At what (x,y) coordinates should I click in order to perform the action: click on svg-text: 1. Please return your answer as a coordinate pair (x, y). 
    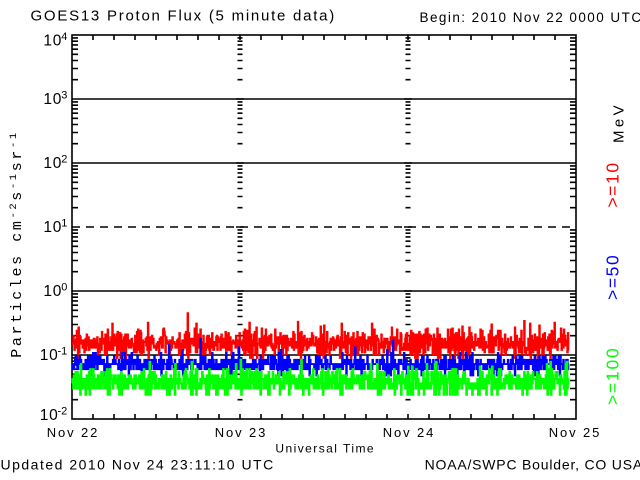
    Looking at the image, I should click on (64, 224).